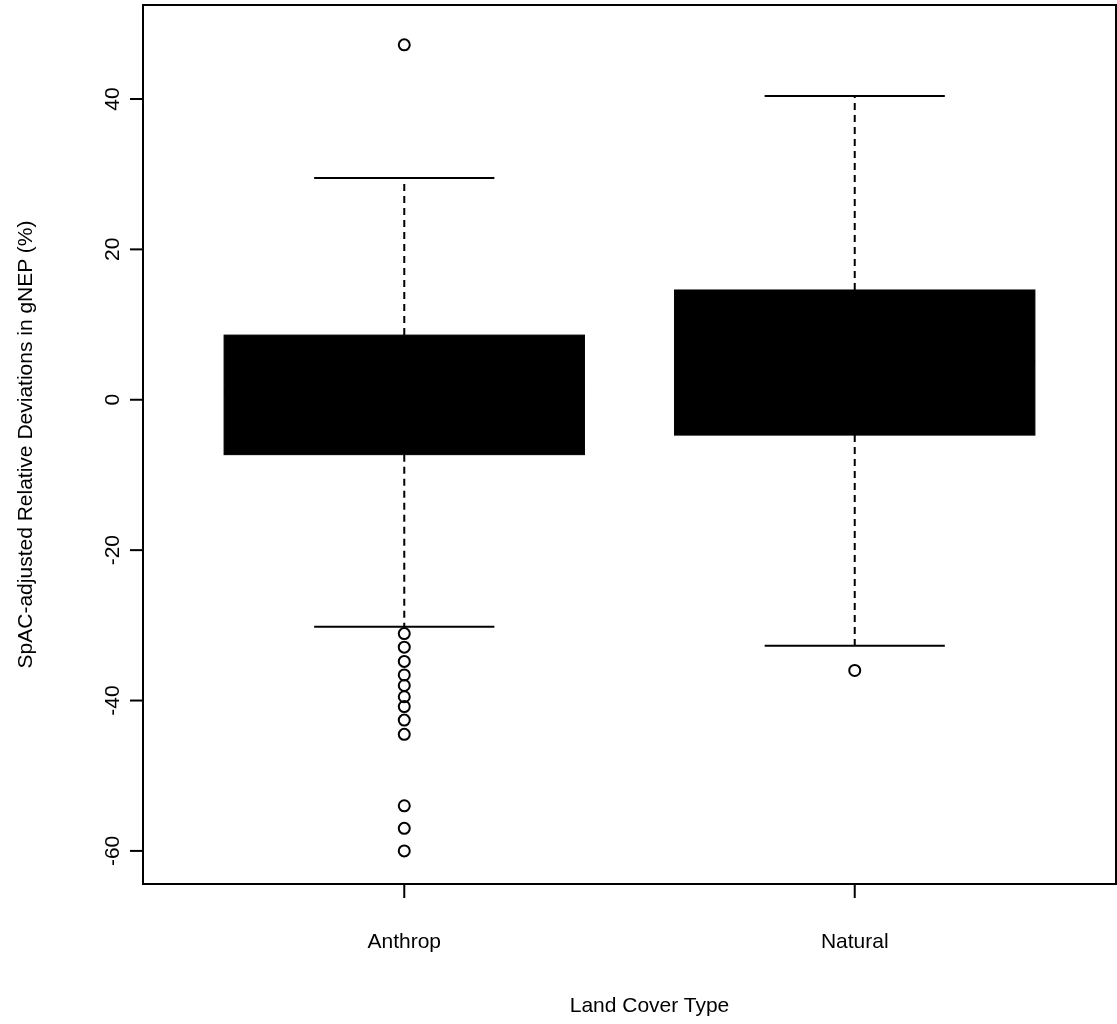  Describe the element at coordinates (111, 99) in the screenshot. I see `y-tick-label: 40` at that location.